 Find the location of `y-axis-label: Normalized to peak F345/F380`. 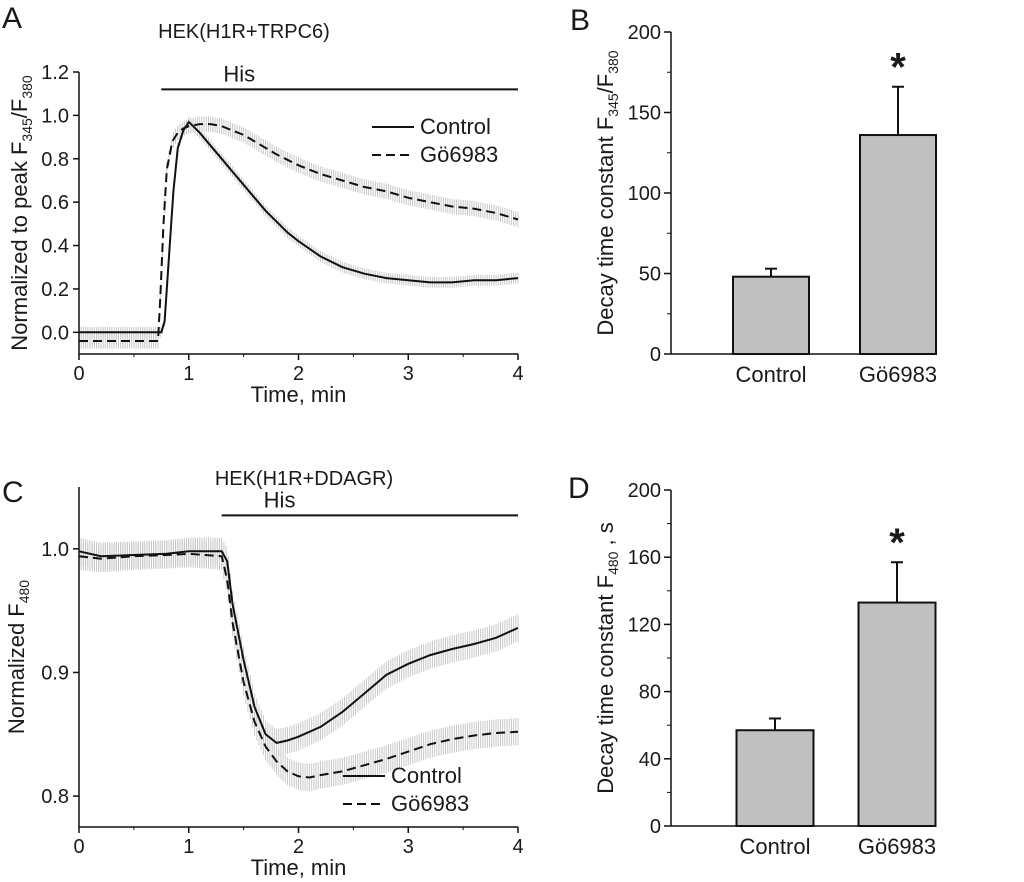

y-axis-label: Normalized to peak F345/F380 is located at coordinates (21, 213).